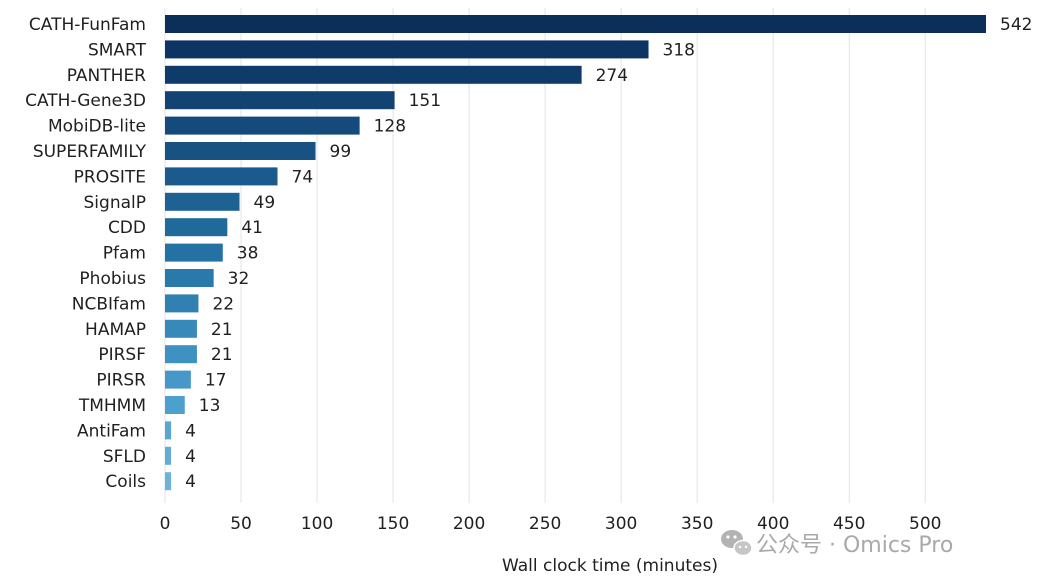 This screenshot has height=588, width=1048. Describe the element at coordinates (252, 228) in the screenshot. I see `value-label: 41` at that location.